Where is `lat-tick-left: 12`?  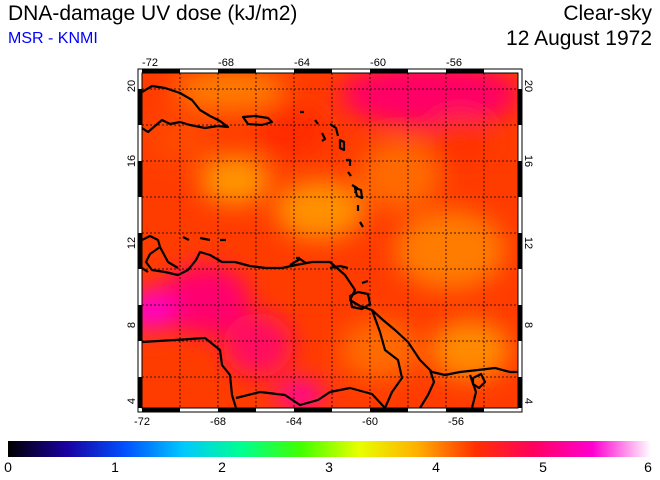 lat-tick-left: 12 is located at coordinates (132, 243).